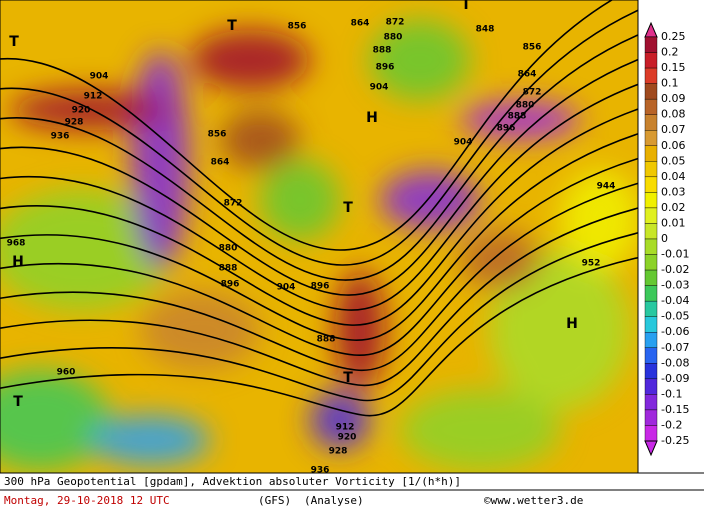  I want to click on colorbar-label: 0.15, so click(673, 67).